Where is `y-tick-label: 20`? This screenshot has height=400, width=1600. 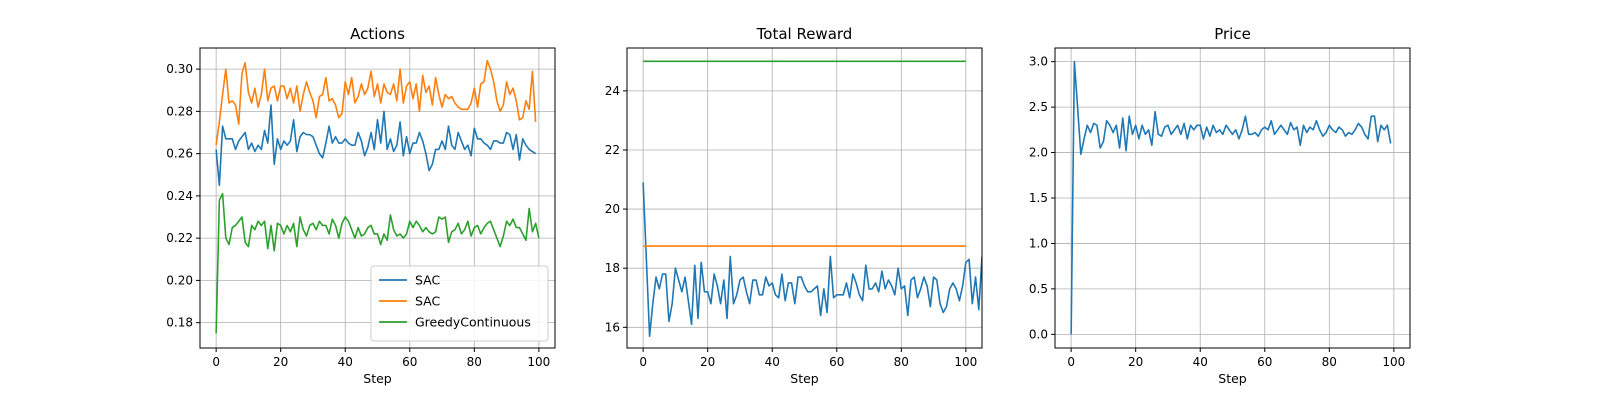
y-tick-label: 20 is located at coordinates (612, 209).